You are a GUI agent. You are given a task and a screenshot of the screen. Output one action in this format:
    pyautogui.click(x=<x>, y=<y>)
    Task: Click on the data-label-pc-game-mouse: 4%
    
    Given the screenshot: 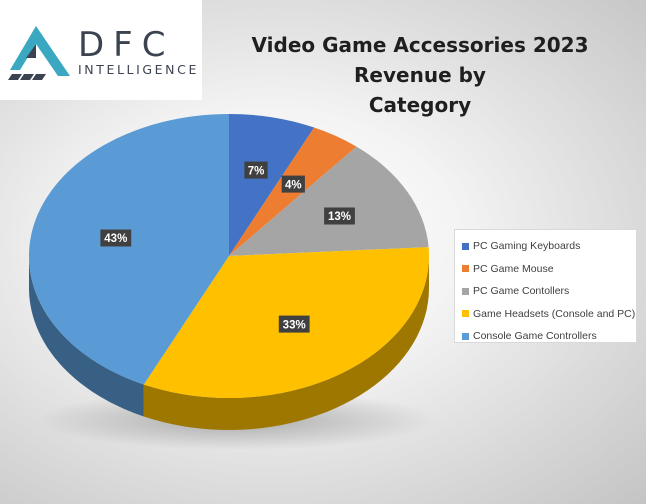 What is the action you would take?
    pyautogui.click(x=293, y=184)
    